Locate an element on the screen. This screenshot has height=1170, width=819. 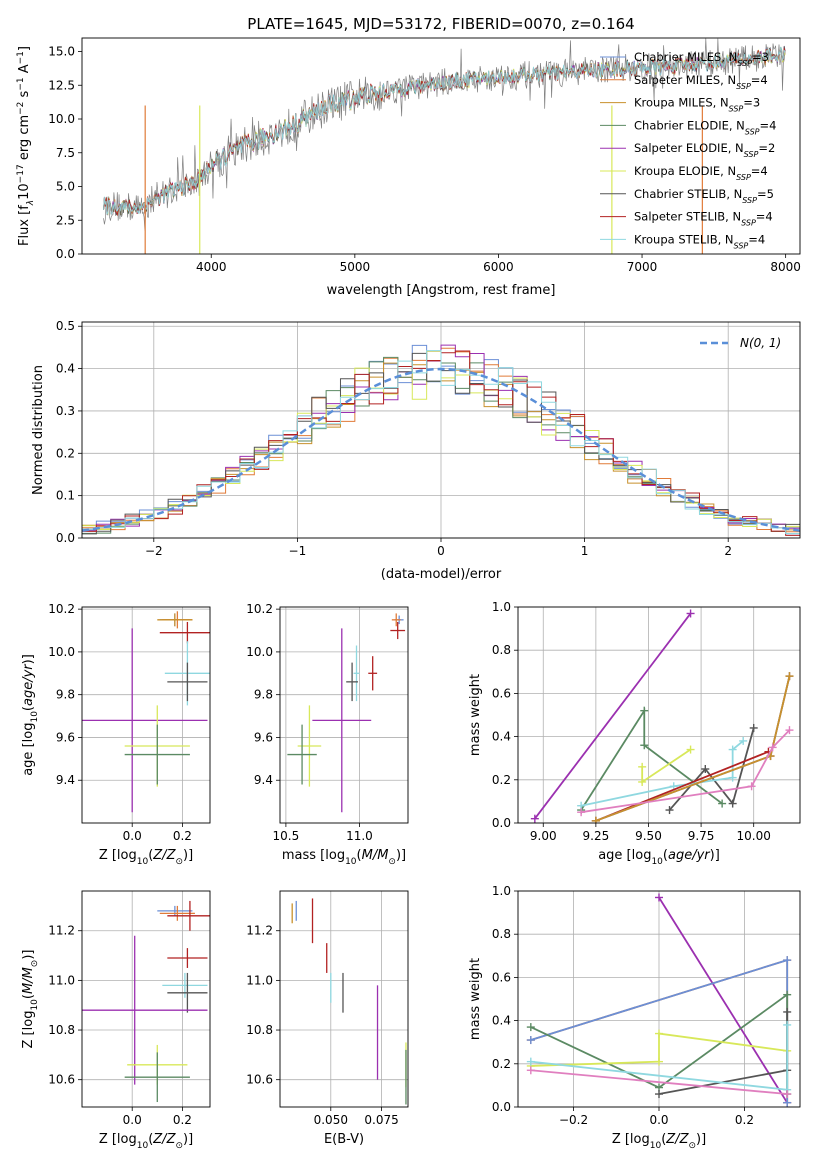
y-tick-label: 0.4 is located at coordinates (65, 369).